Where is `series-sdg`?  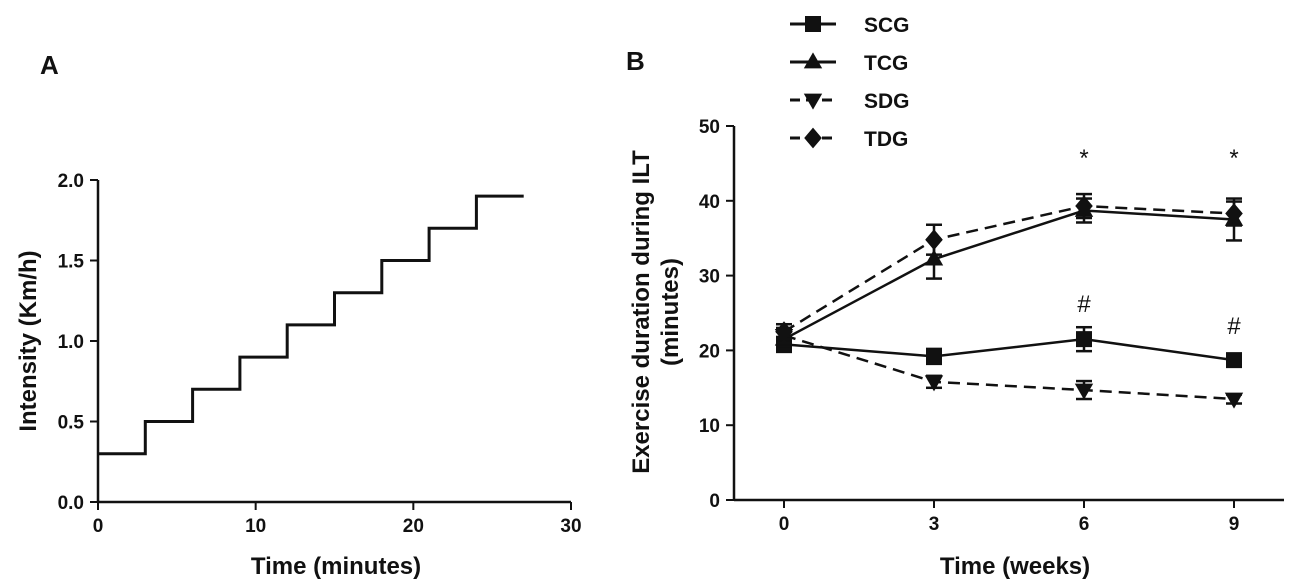
series-sdg is located at coordinates (1009, 367).